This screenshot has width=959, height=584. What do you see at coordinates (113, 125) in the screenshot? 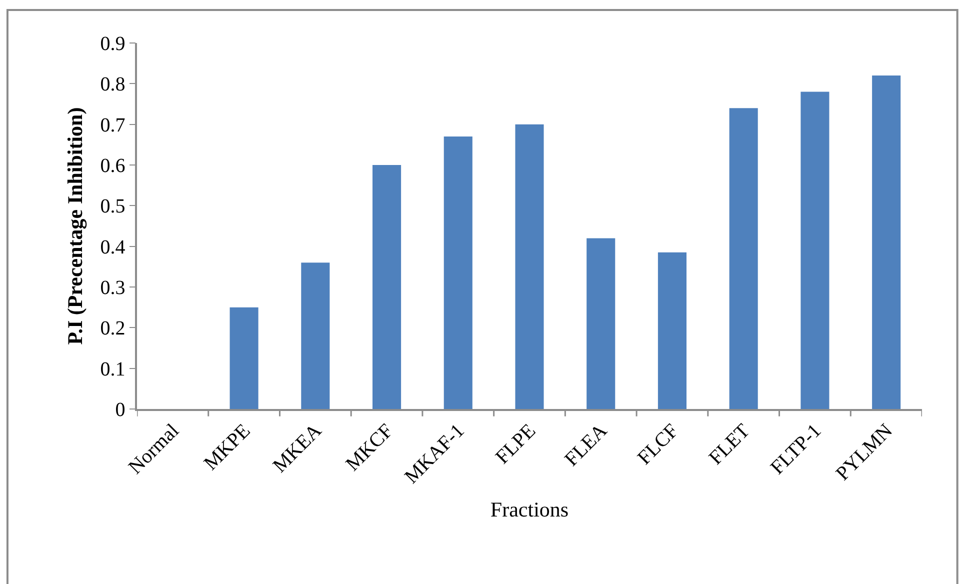
I see `y-tick-label: 0.7` at bounding box center [113, 125].